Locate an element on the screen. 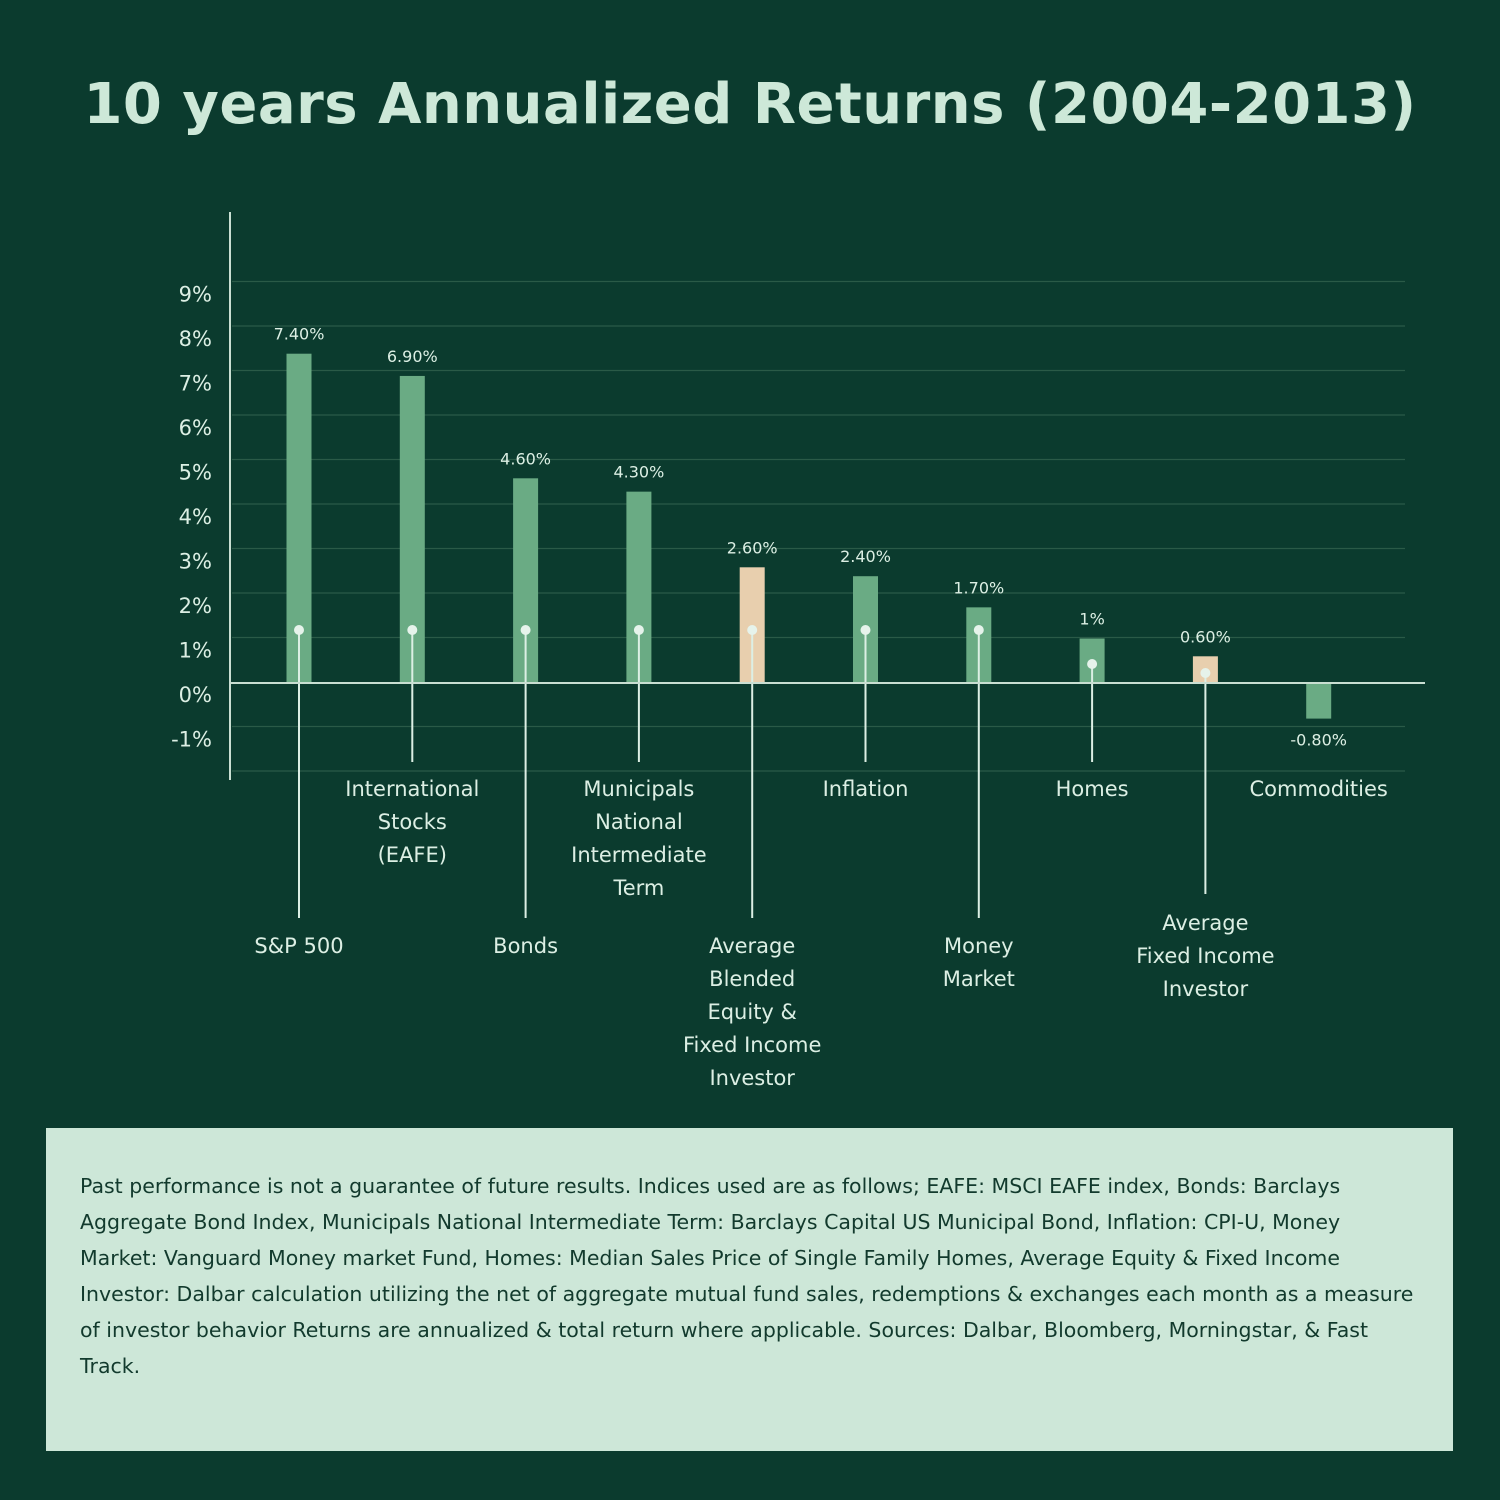 The image size is (1500, 1500). category-label: National is located at coordinates (639, 822).